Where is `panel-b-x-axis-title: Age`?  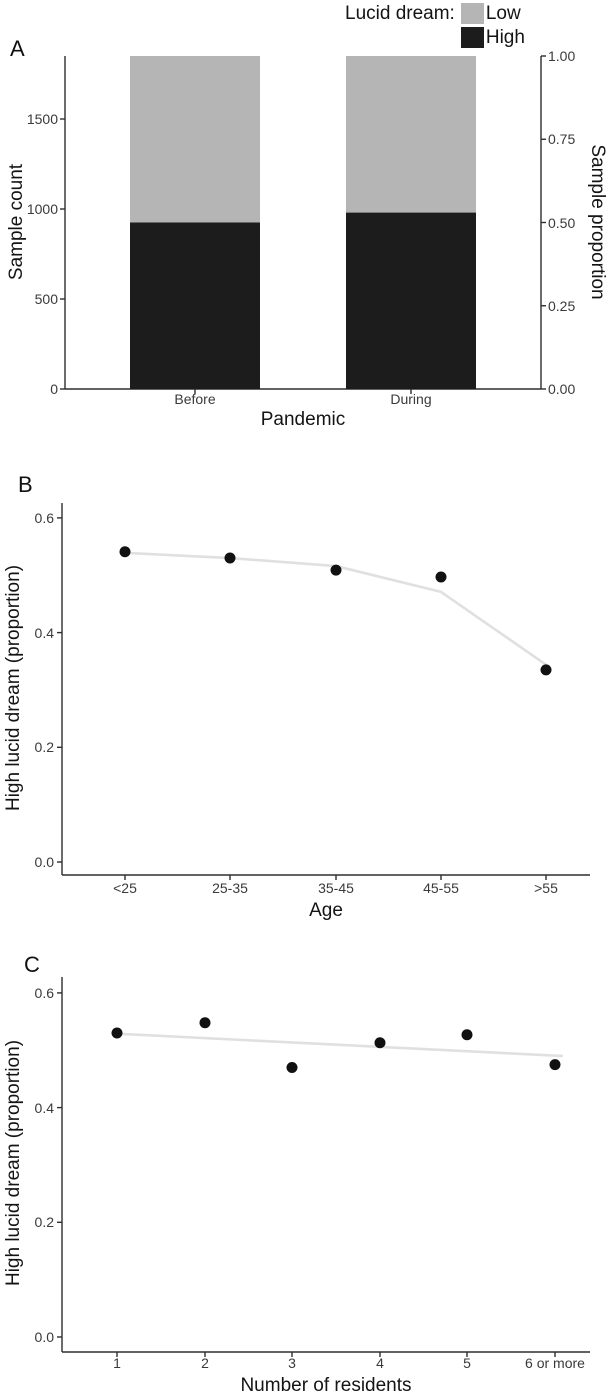 panel-b-x-axis-title: Age is located at coordinates (326, 910).